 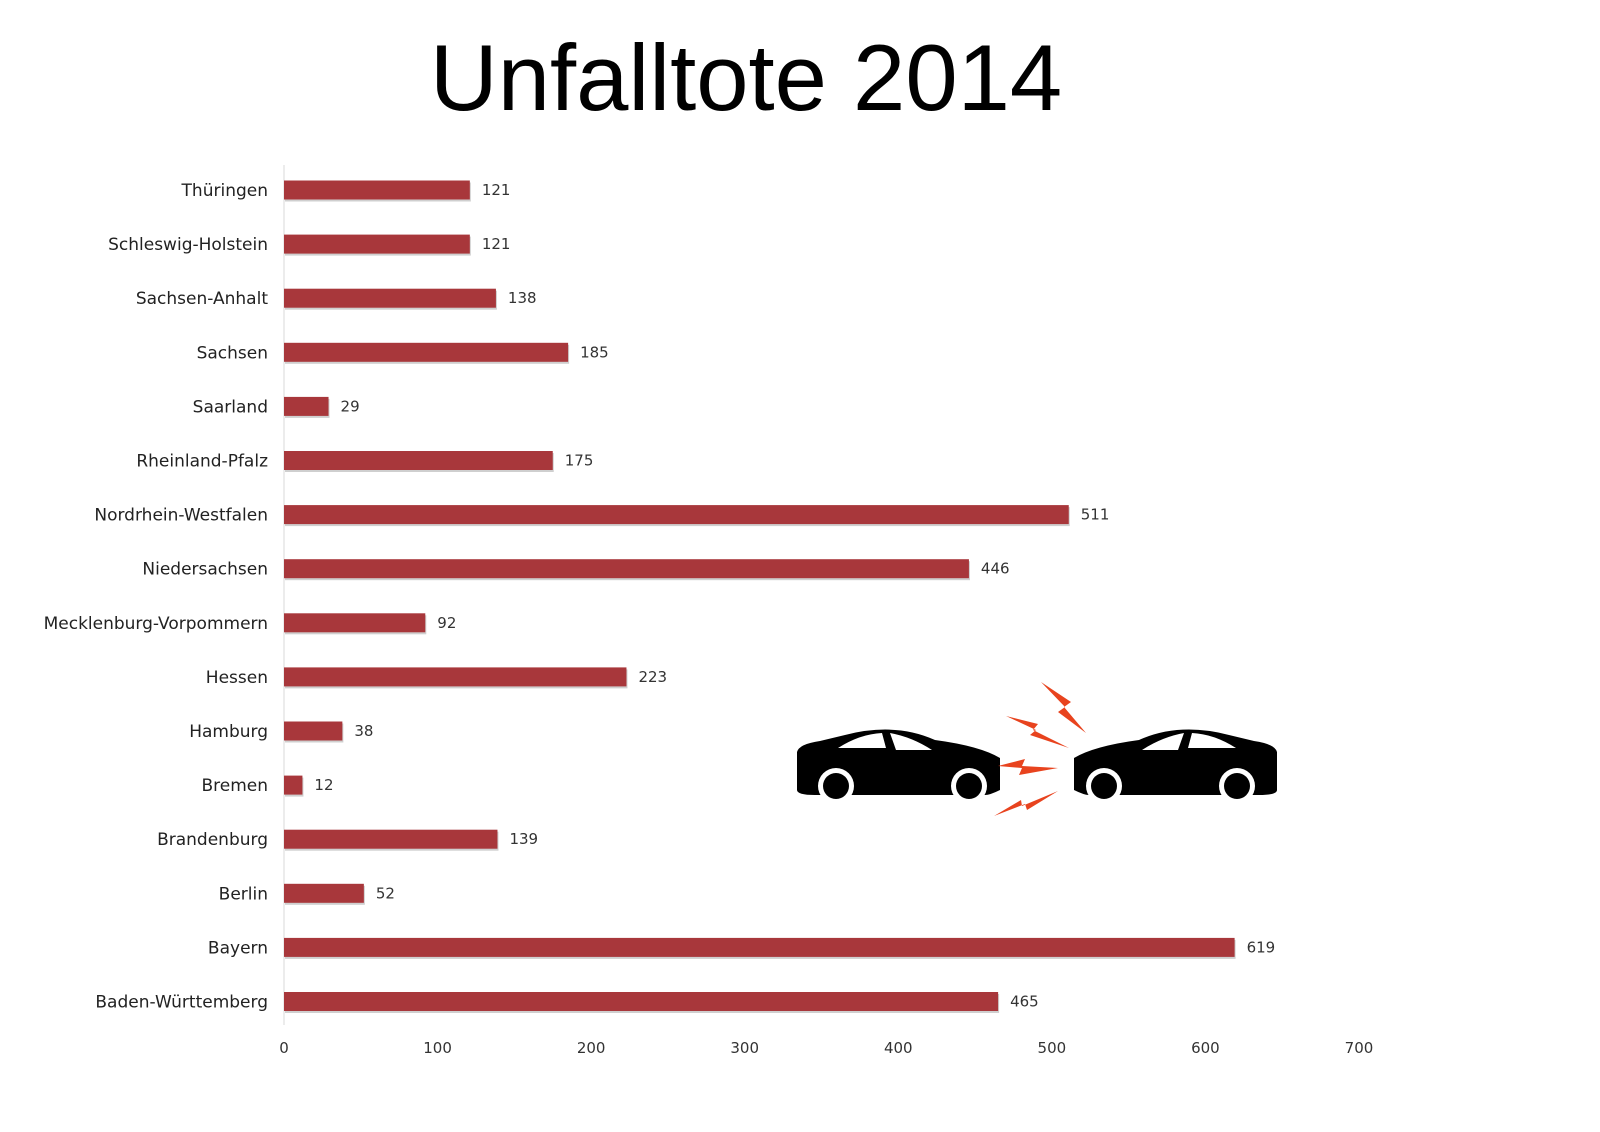 I want to click on category-label: Schleswig-Holstein, so click(x=188, y=245).